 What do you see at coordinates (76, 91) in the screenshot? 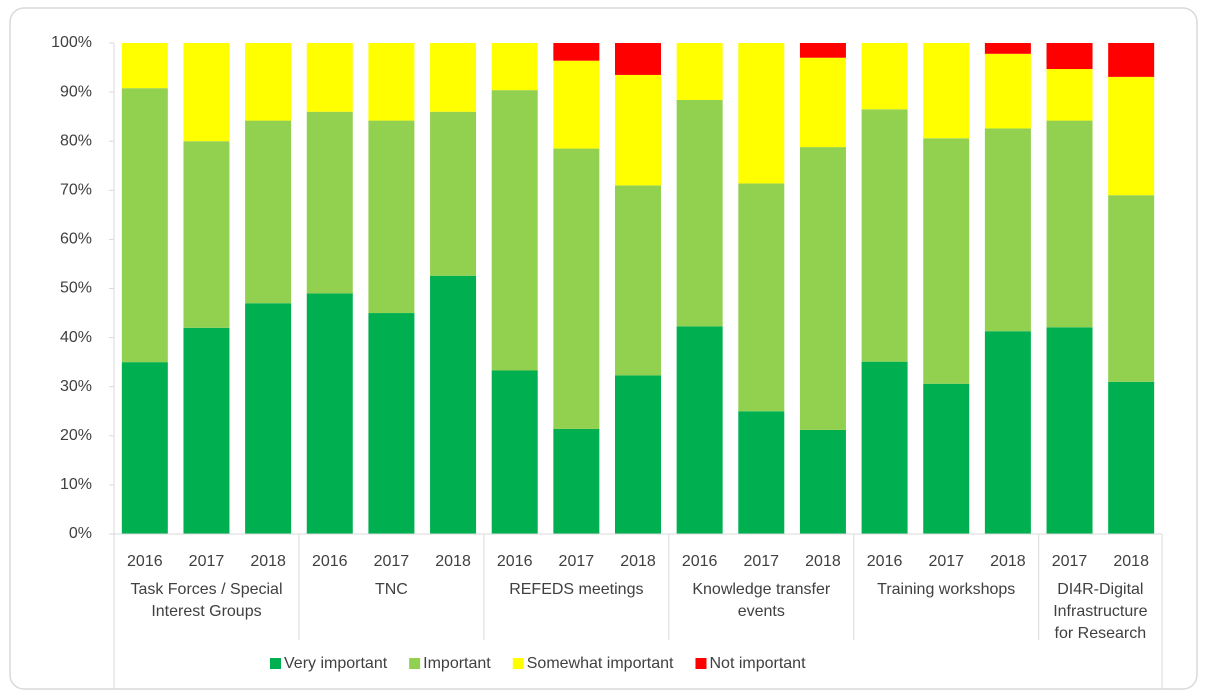
I see `y-tick-label: 90%` at bounding box center [76, 91].